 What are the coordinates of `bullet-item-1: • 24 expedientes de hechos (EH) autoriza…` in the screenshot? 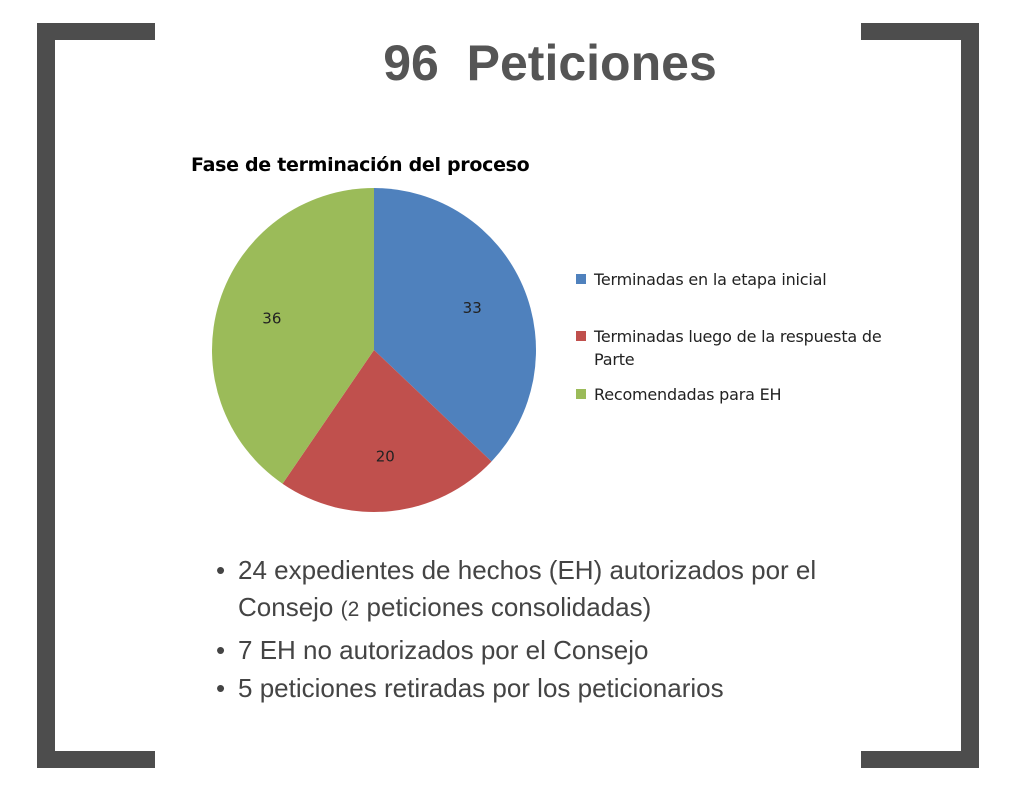 It's located at (561, 590).